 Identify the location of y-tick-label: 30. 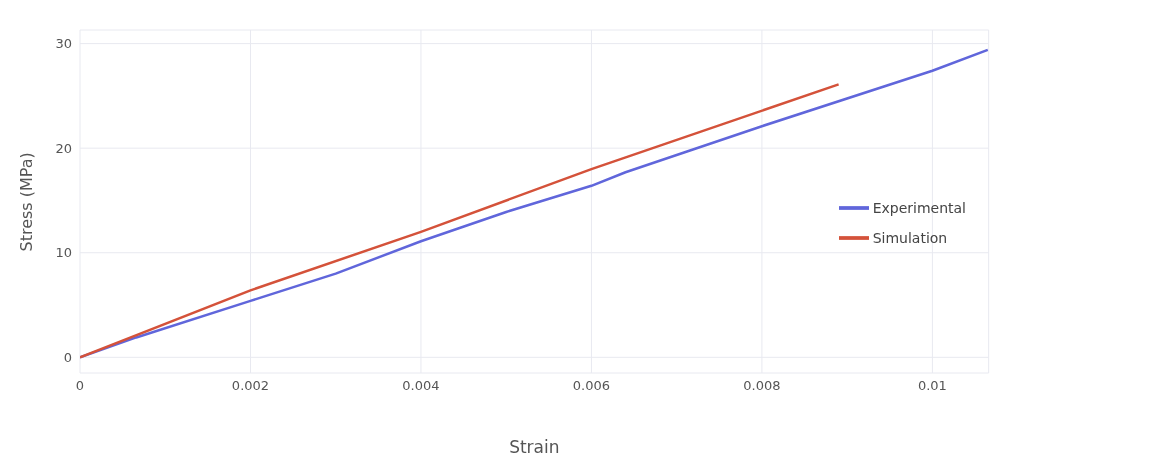
(63, 44).